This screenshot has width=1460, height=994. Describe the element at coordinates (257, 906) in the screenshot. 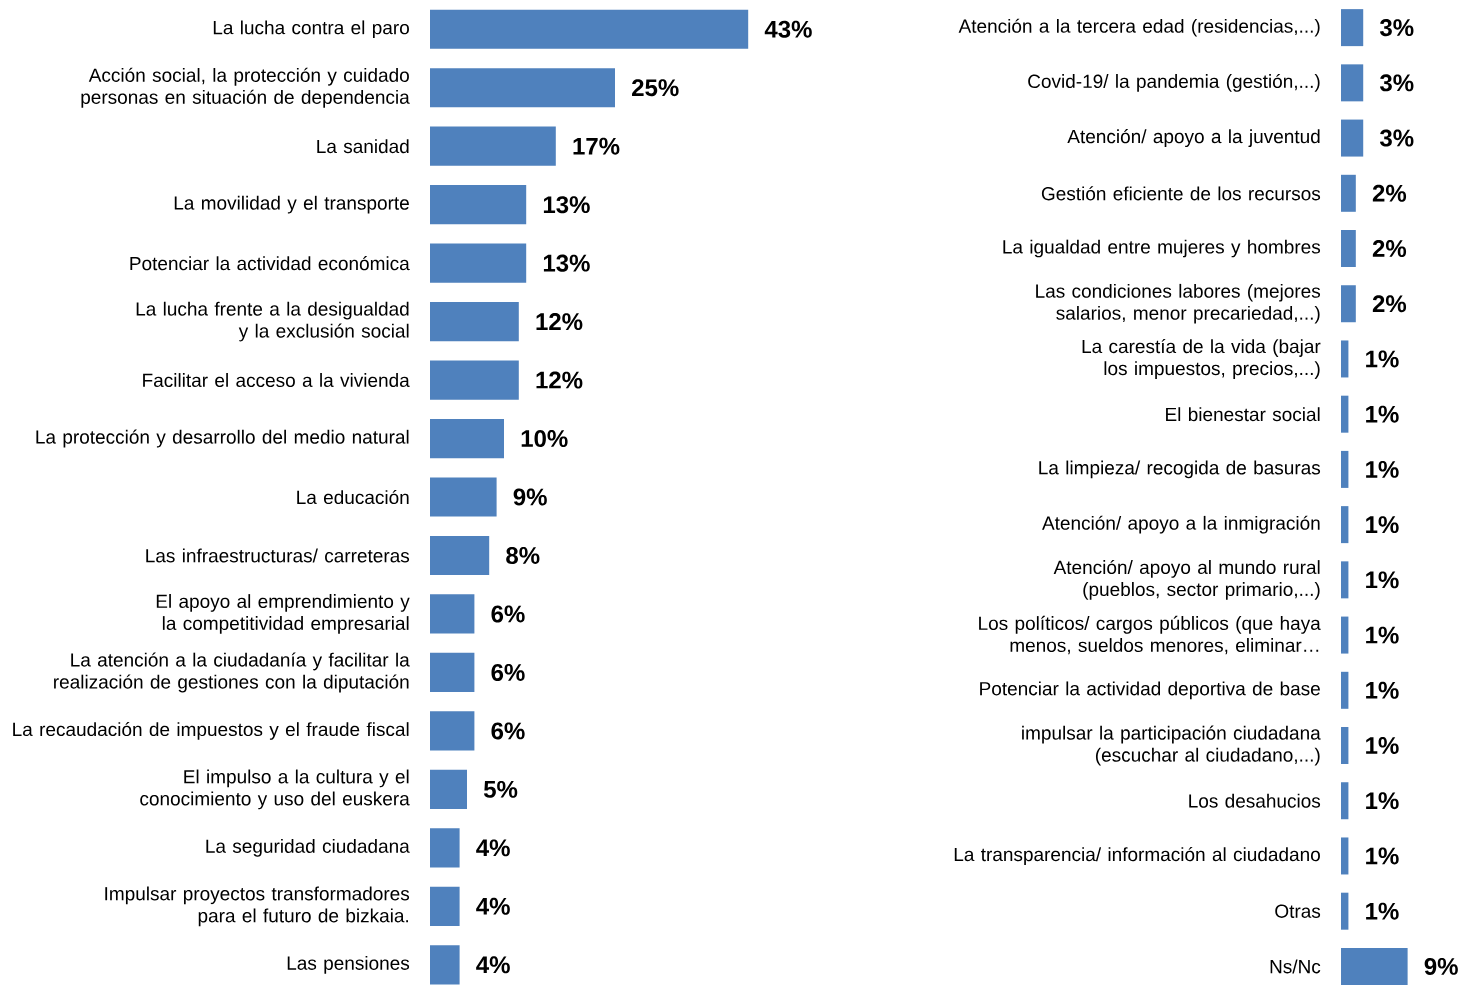

I see `y-tick-label: Impulsar proyectos transformadores para el futuro de bizkaia.` at that location.